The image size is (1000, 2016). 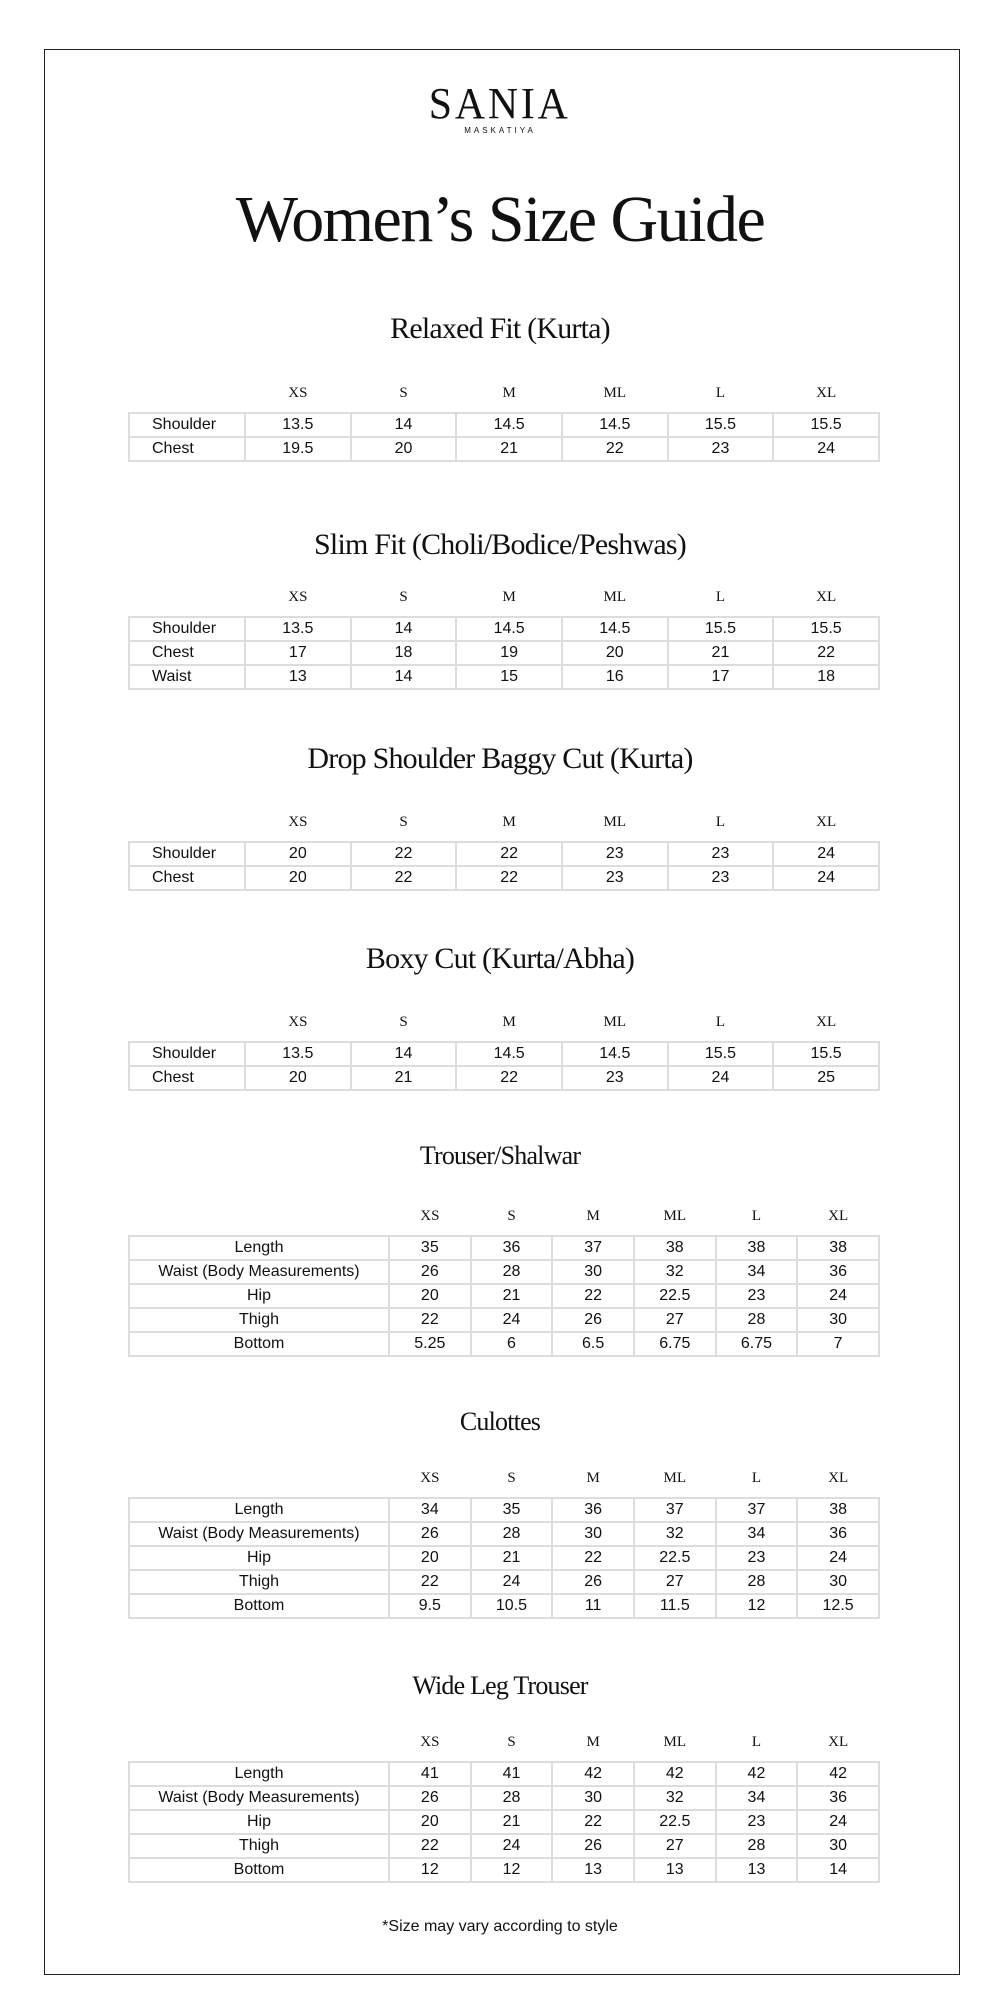 What do you see at coordinates (511, 1870) in the screenshot?
I see `measurement-value: 12` at bounding box center [511, 1870].